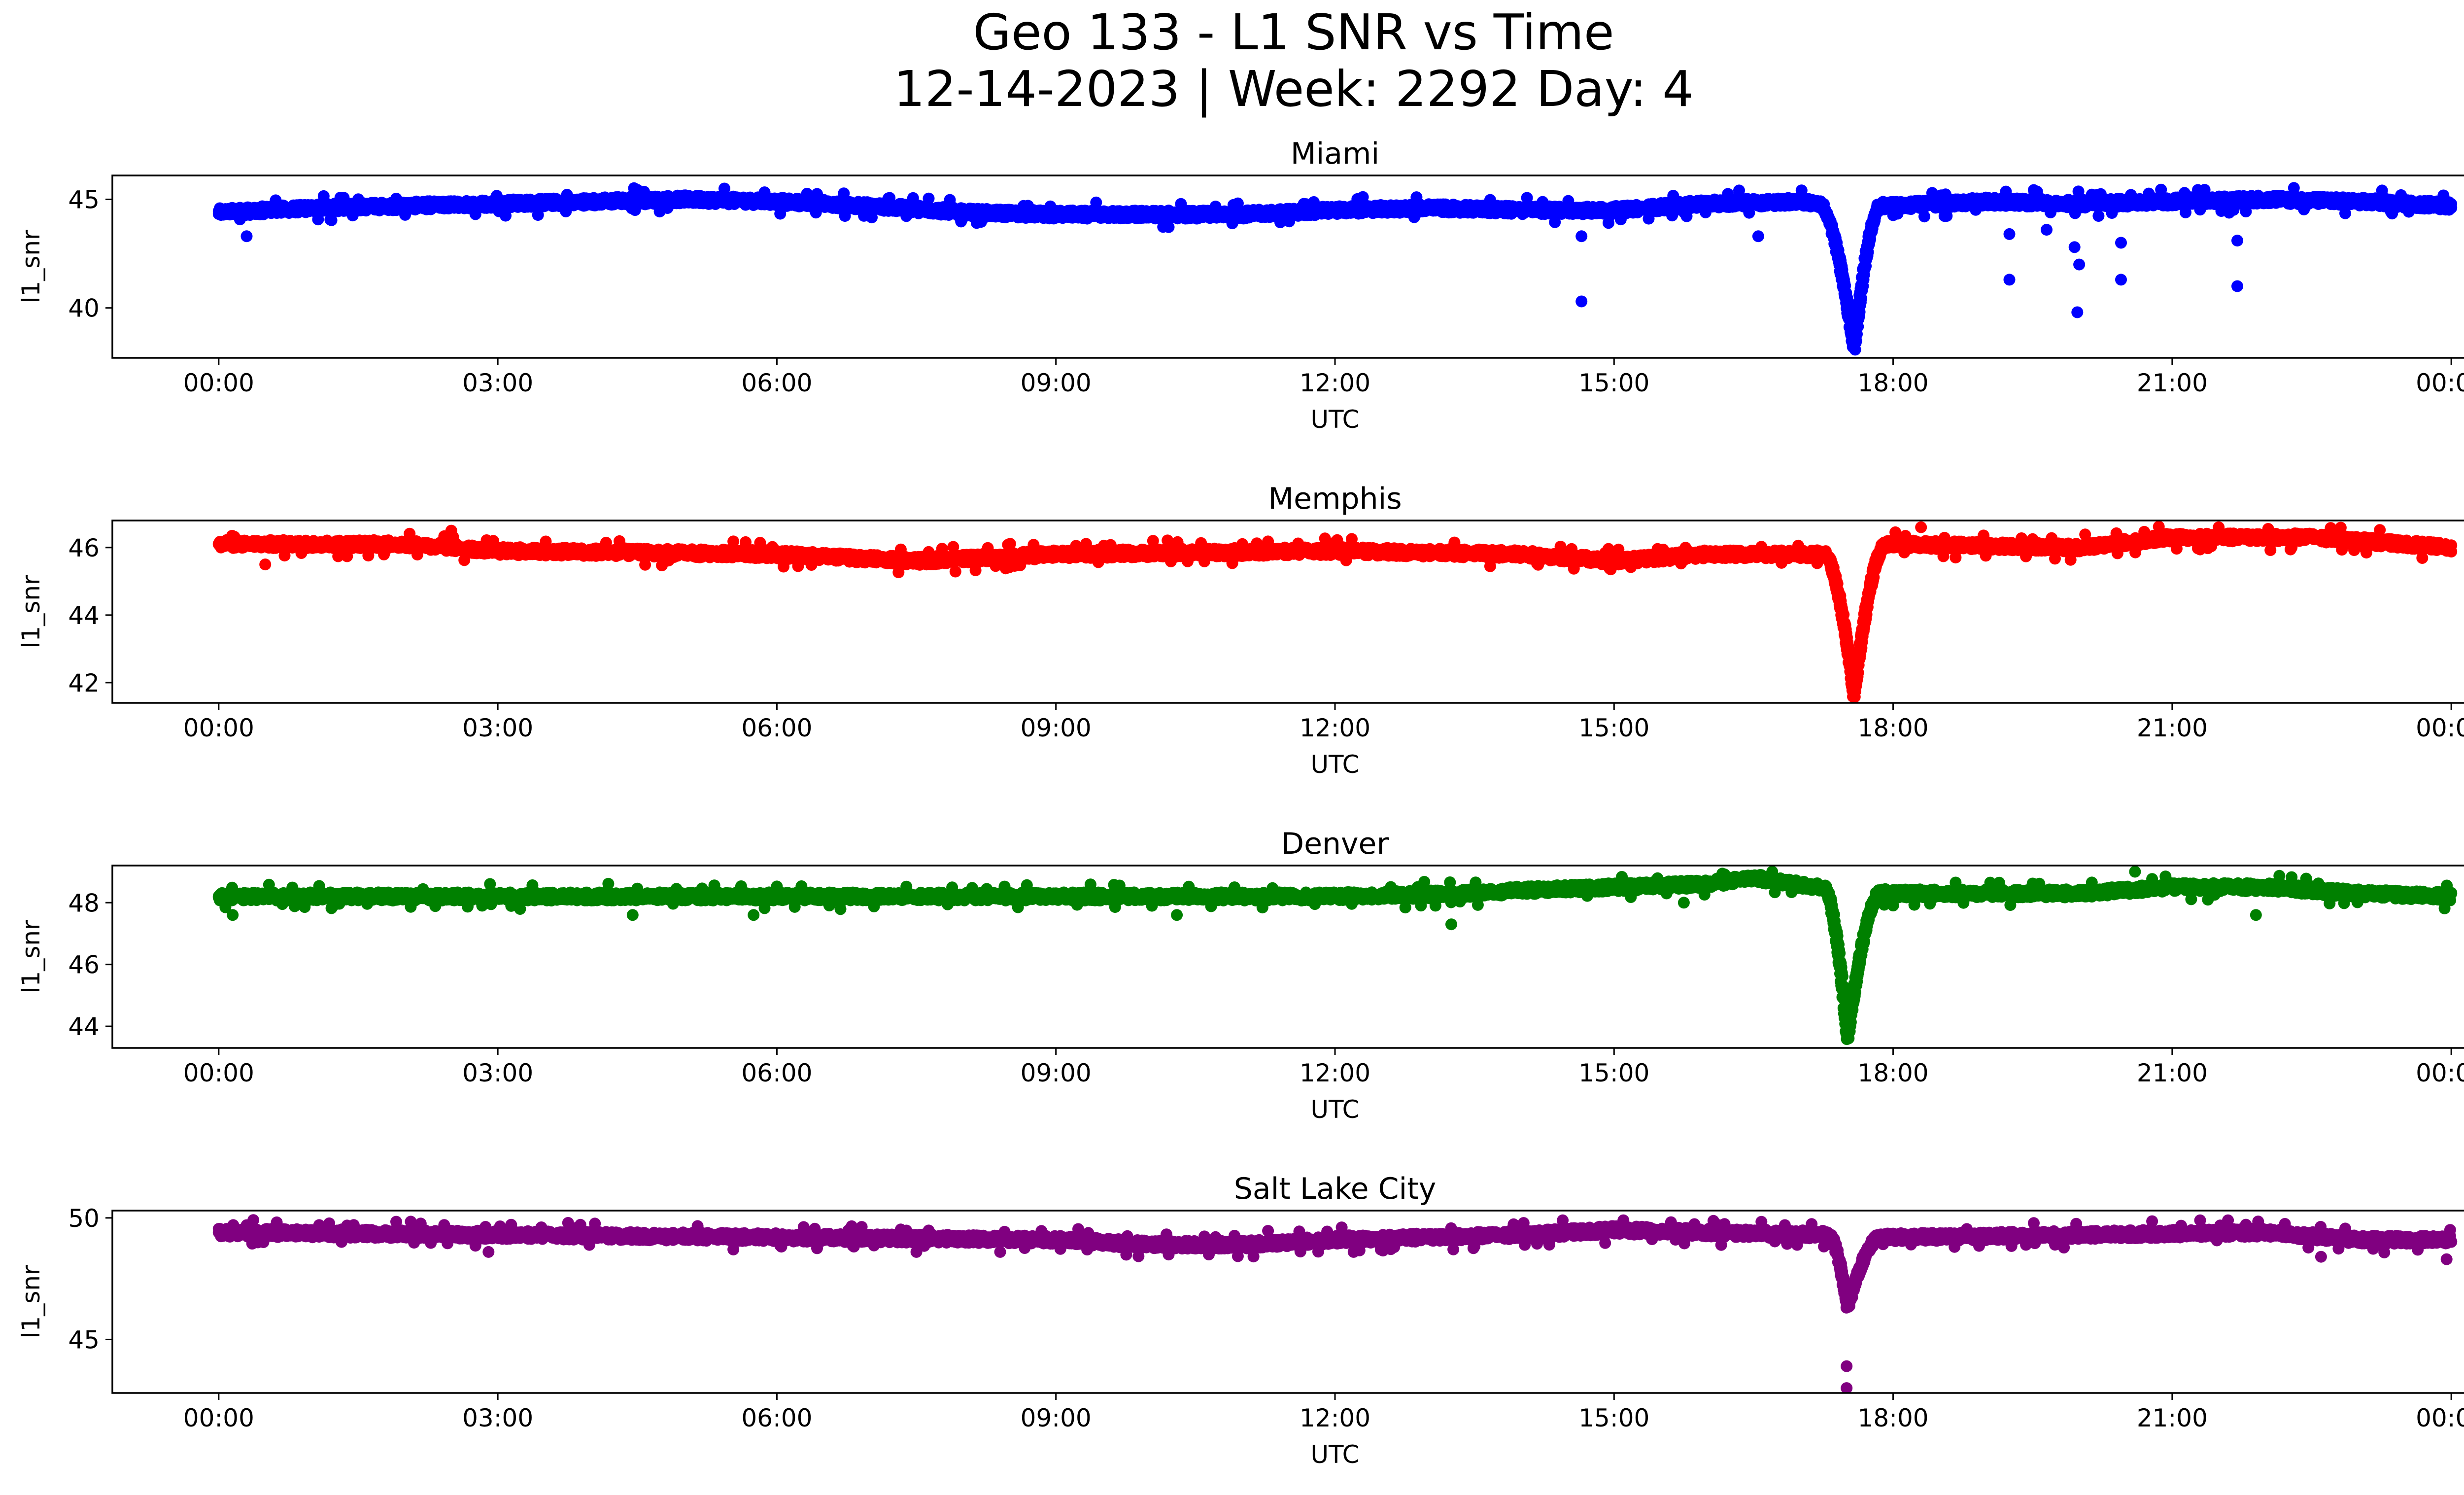 This screenshot has height=1495, width=2464. I want to click on x-tick-label: 15:00, so click(1613, 383).